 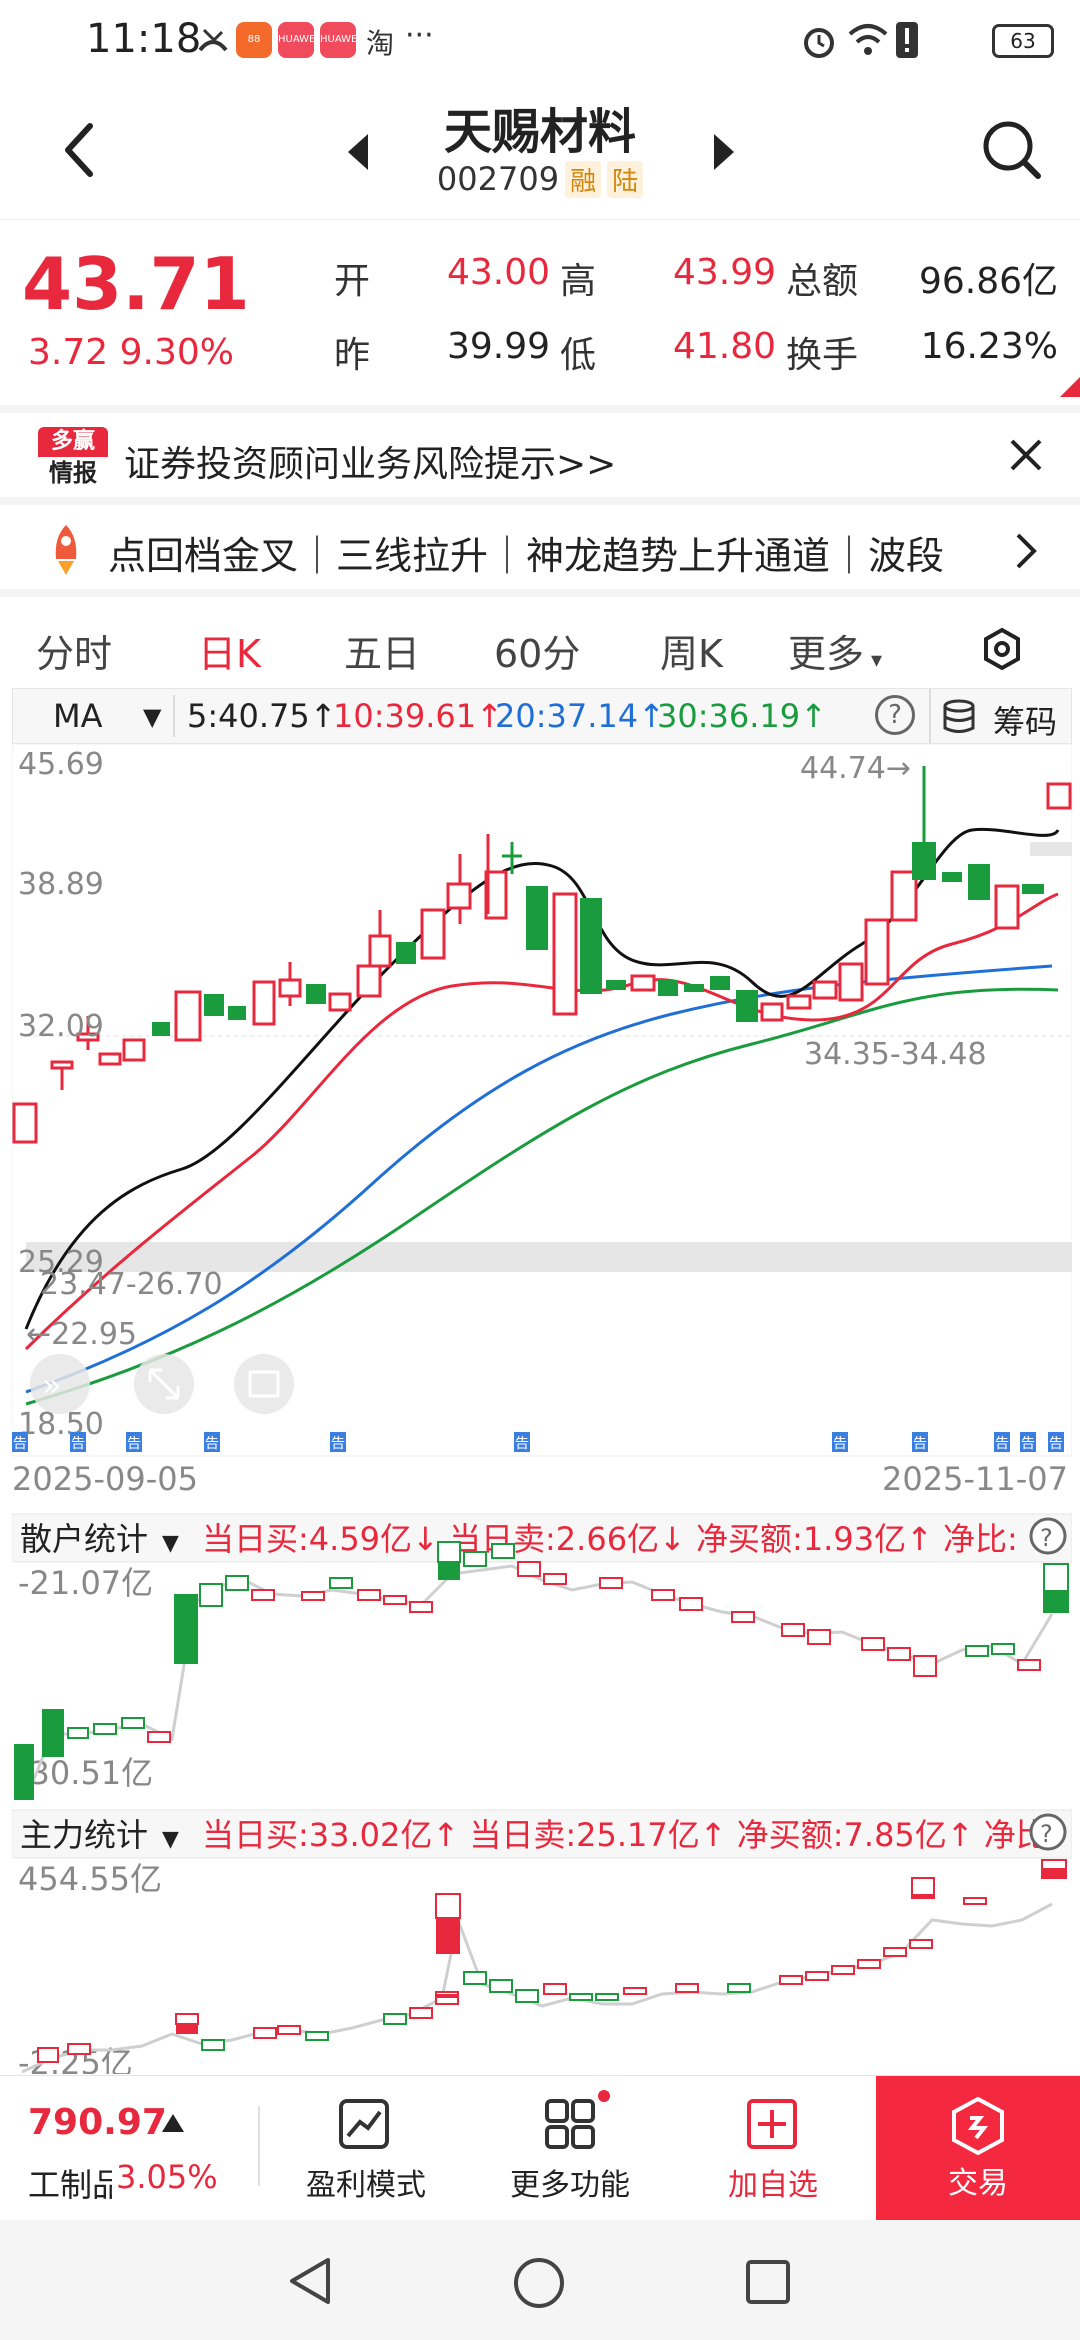 I want to click on taobao-icon: 淘, so click(x=380, y=43).